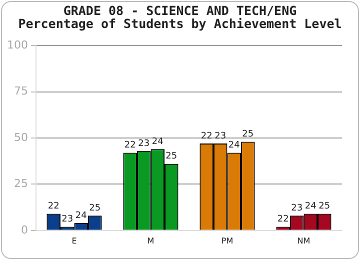 Image resolution: width=360 pixels, height=260 pixels. I want to click on x-tick-label: NM, so click(303, 241).